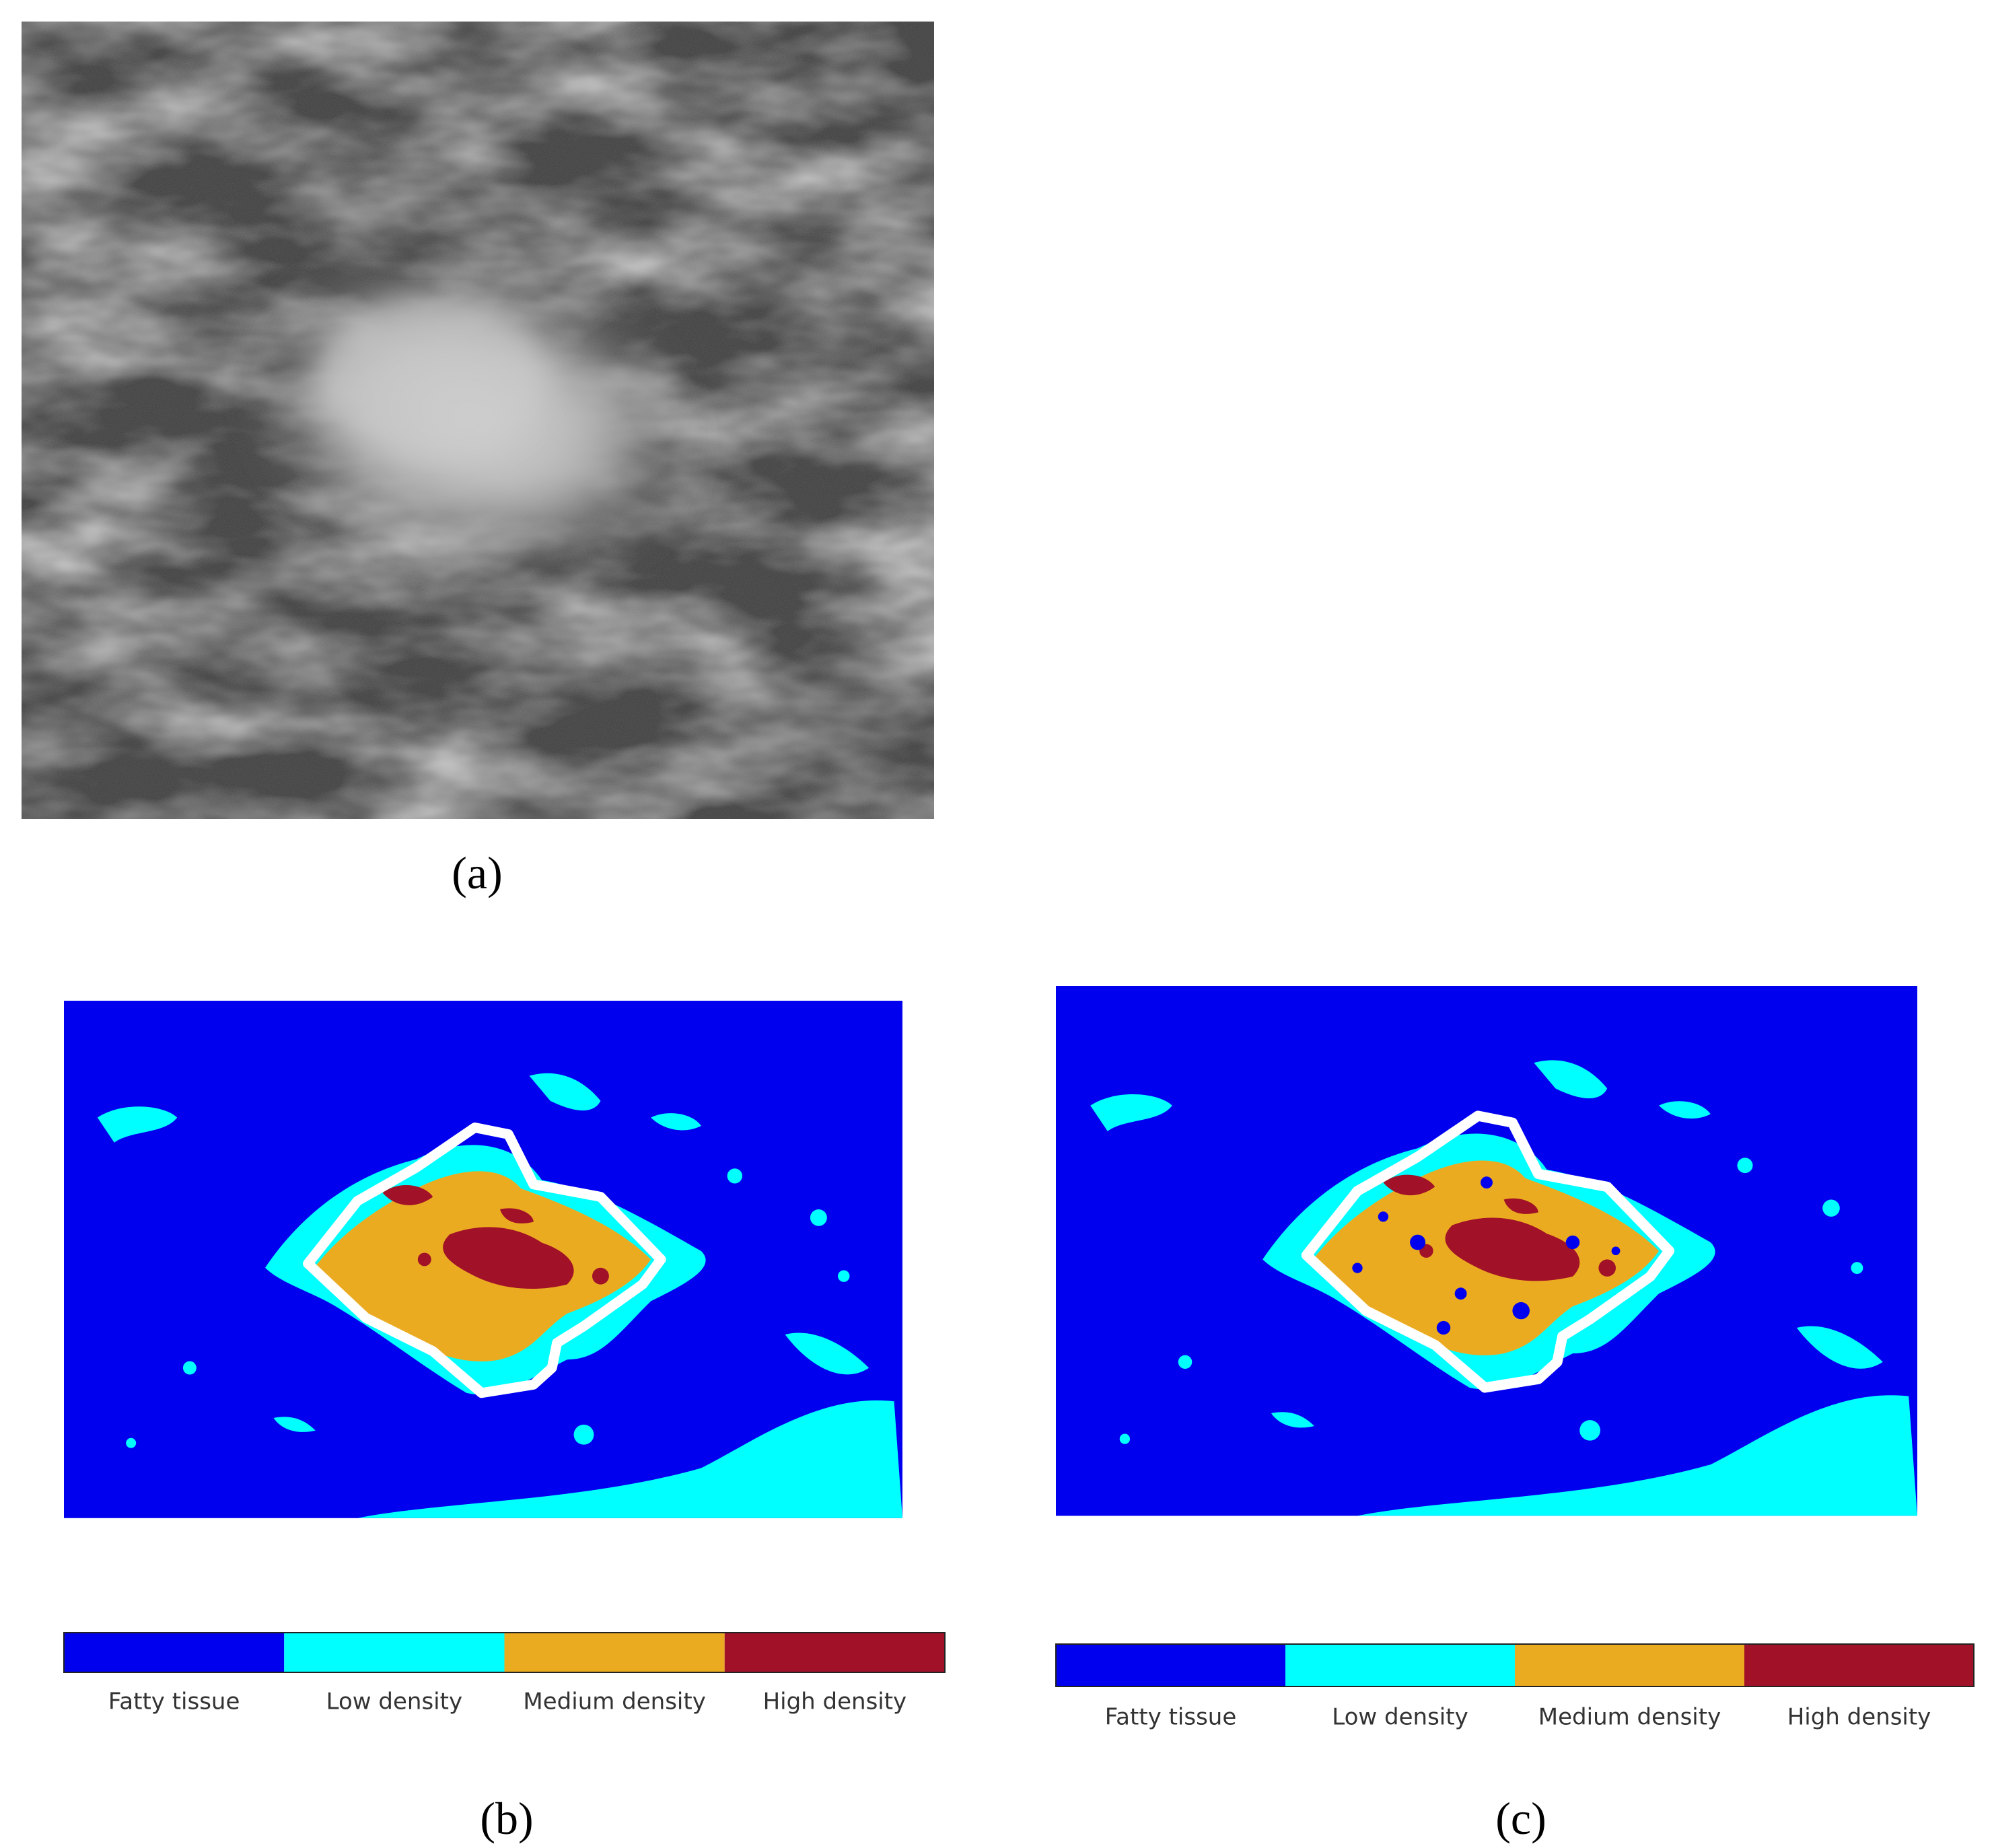  Describe the element at coordinates (1521, 1818) in the screenshot. I see `panel-label: (c)` at that location.